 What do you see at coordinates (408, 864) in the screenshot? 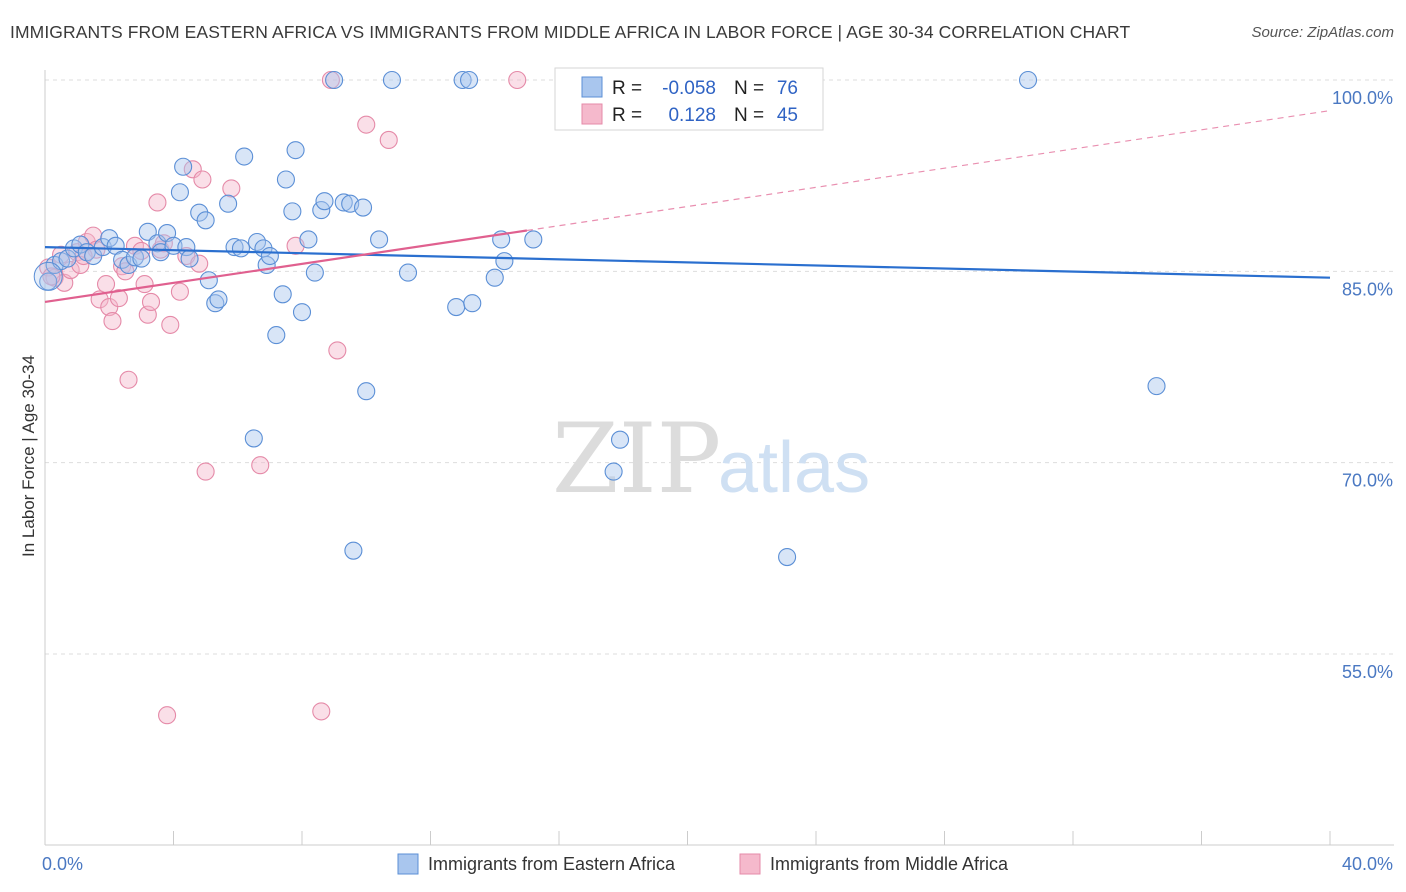
I see `bottom-legend-swatch-blue` at bounding box center [408, 864].